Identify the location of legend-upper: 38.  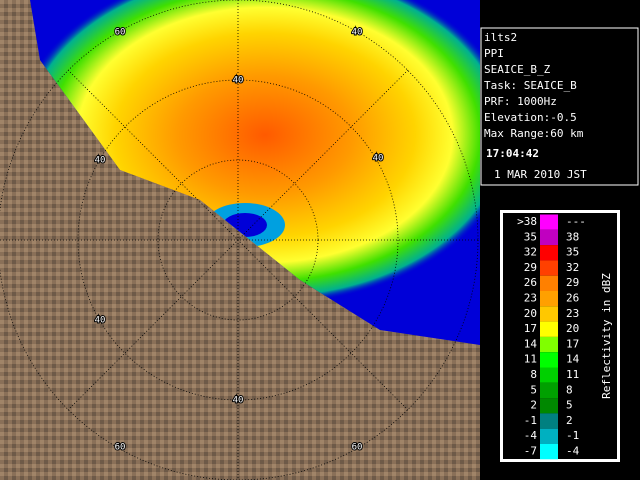
(572, 236).